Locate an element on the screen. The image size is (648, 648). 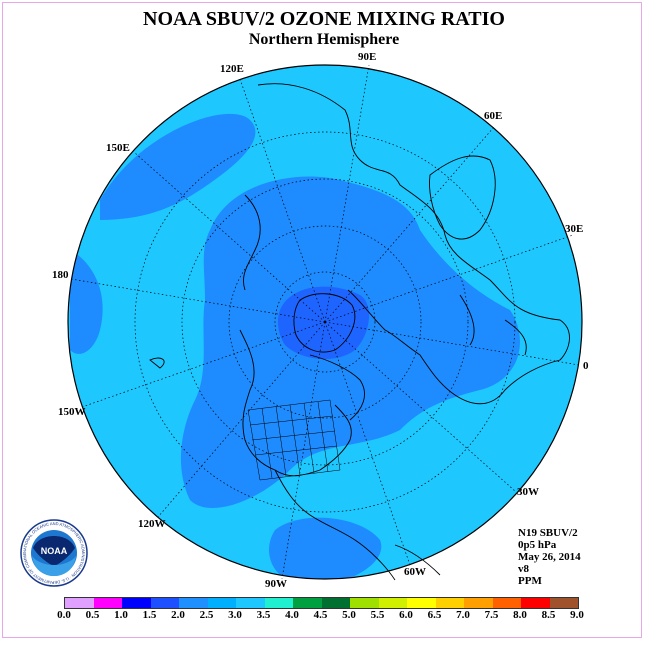
info-level: 0p5 hPa is located at coordinates (537, 545).